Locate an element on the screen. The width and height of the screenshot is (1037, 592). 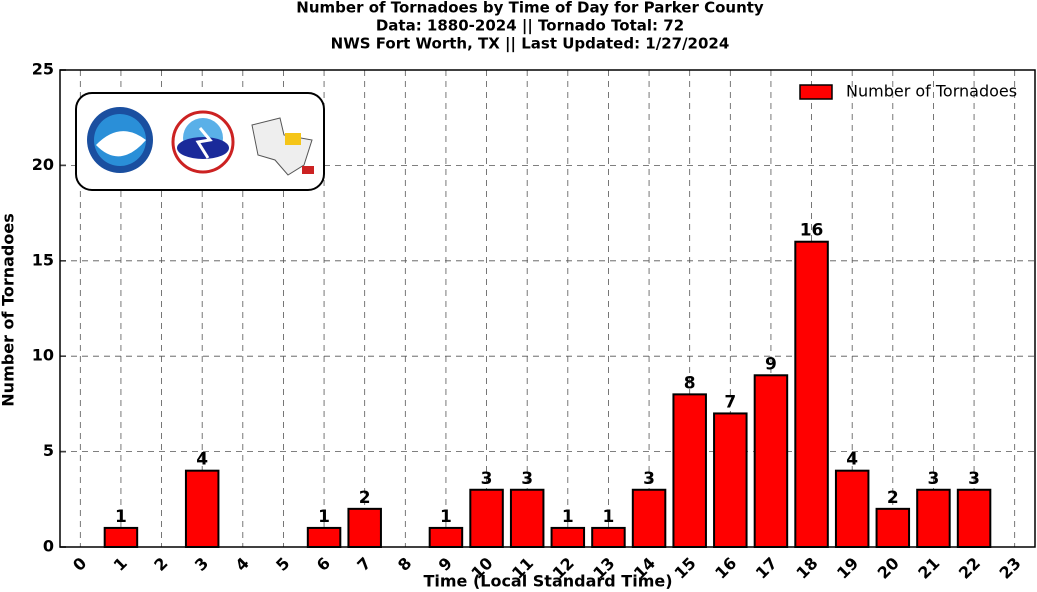
x-tick-label: 15 is located at coordinates (685, 568).